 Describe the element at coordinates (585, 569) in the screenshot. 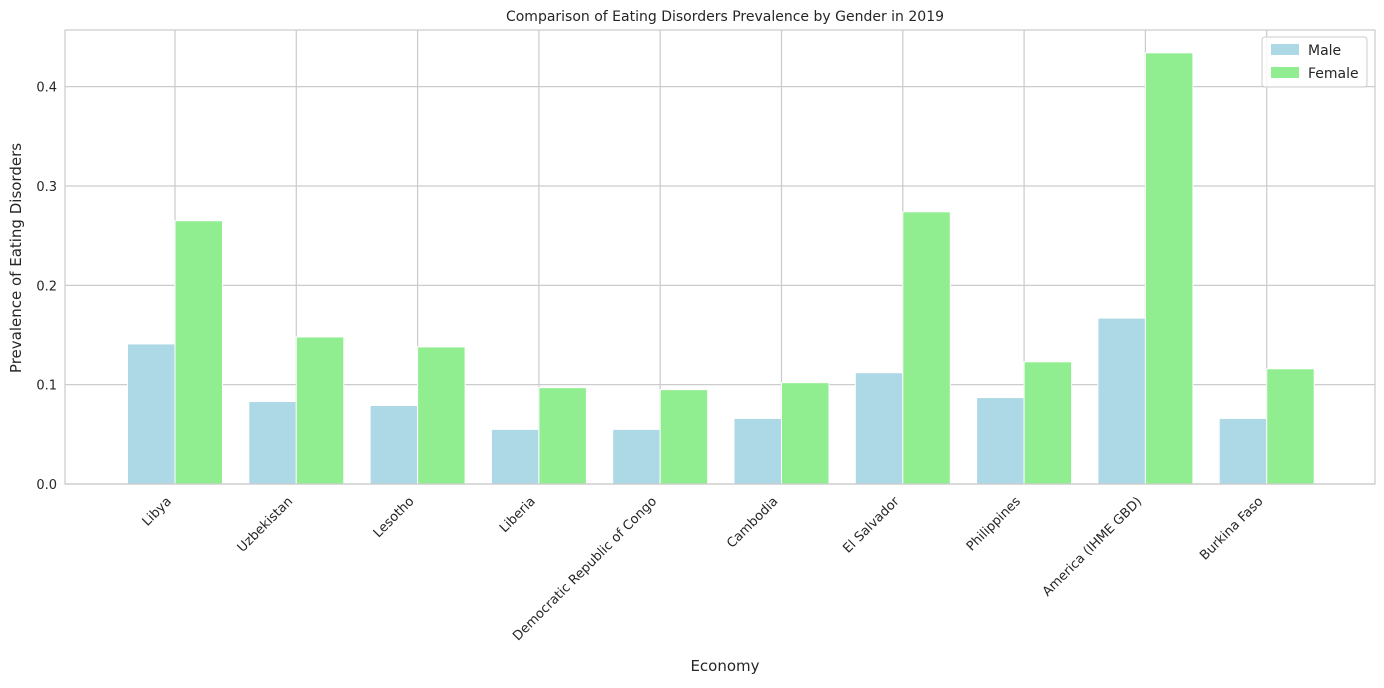

I see `x-tick-label: Democratic Republic of Congo` at that location.